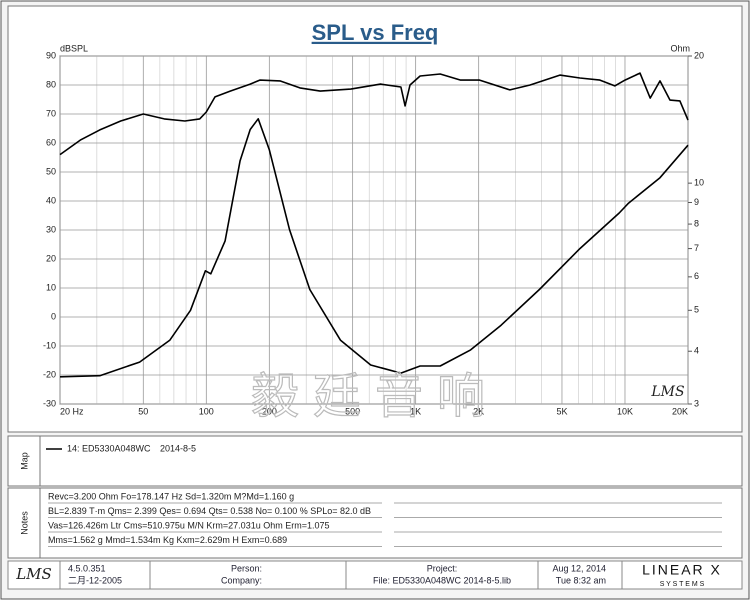 The image size is (750, 600). I want to click on date: Aug 12, 2014, so click(579, 568).